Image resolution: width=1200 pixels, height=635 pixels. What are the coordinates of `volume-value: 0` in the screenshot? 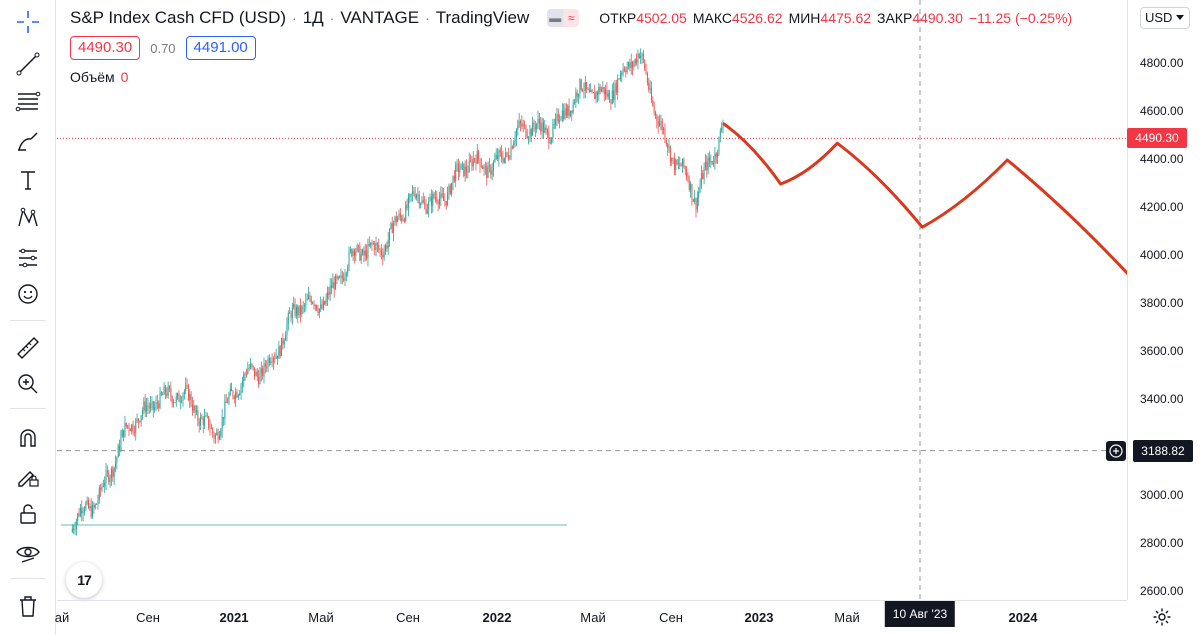 It's located at (124, 77).